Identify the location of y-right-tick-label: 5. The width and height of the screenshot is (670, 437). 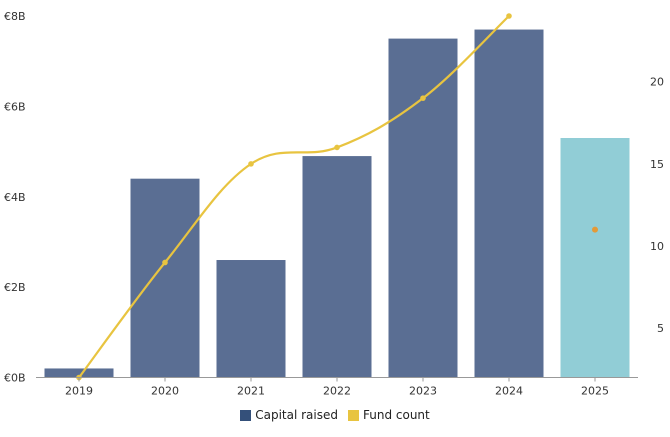
(660, 328).